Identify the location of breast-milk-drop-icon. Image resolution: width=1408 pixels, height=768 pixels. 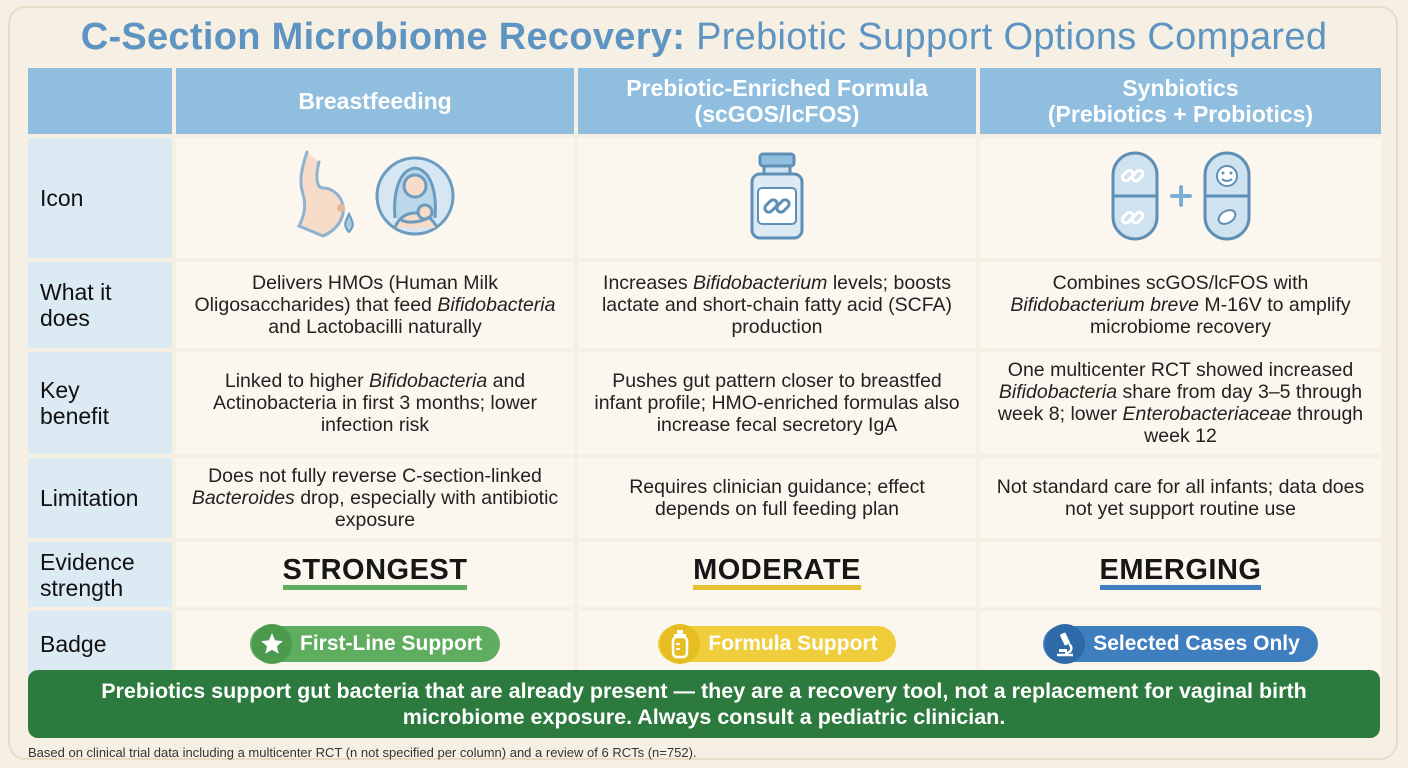
(328, 198).